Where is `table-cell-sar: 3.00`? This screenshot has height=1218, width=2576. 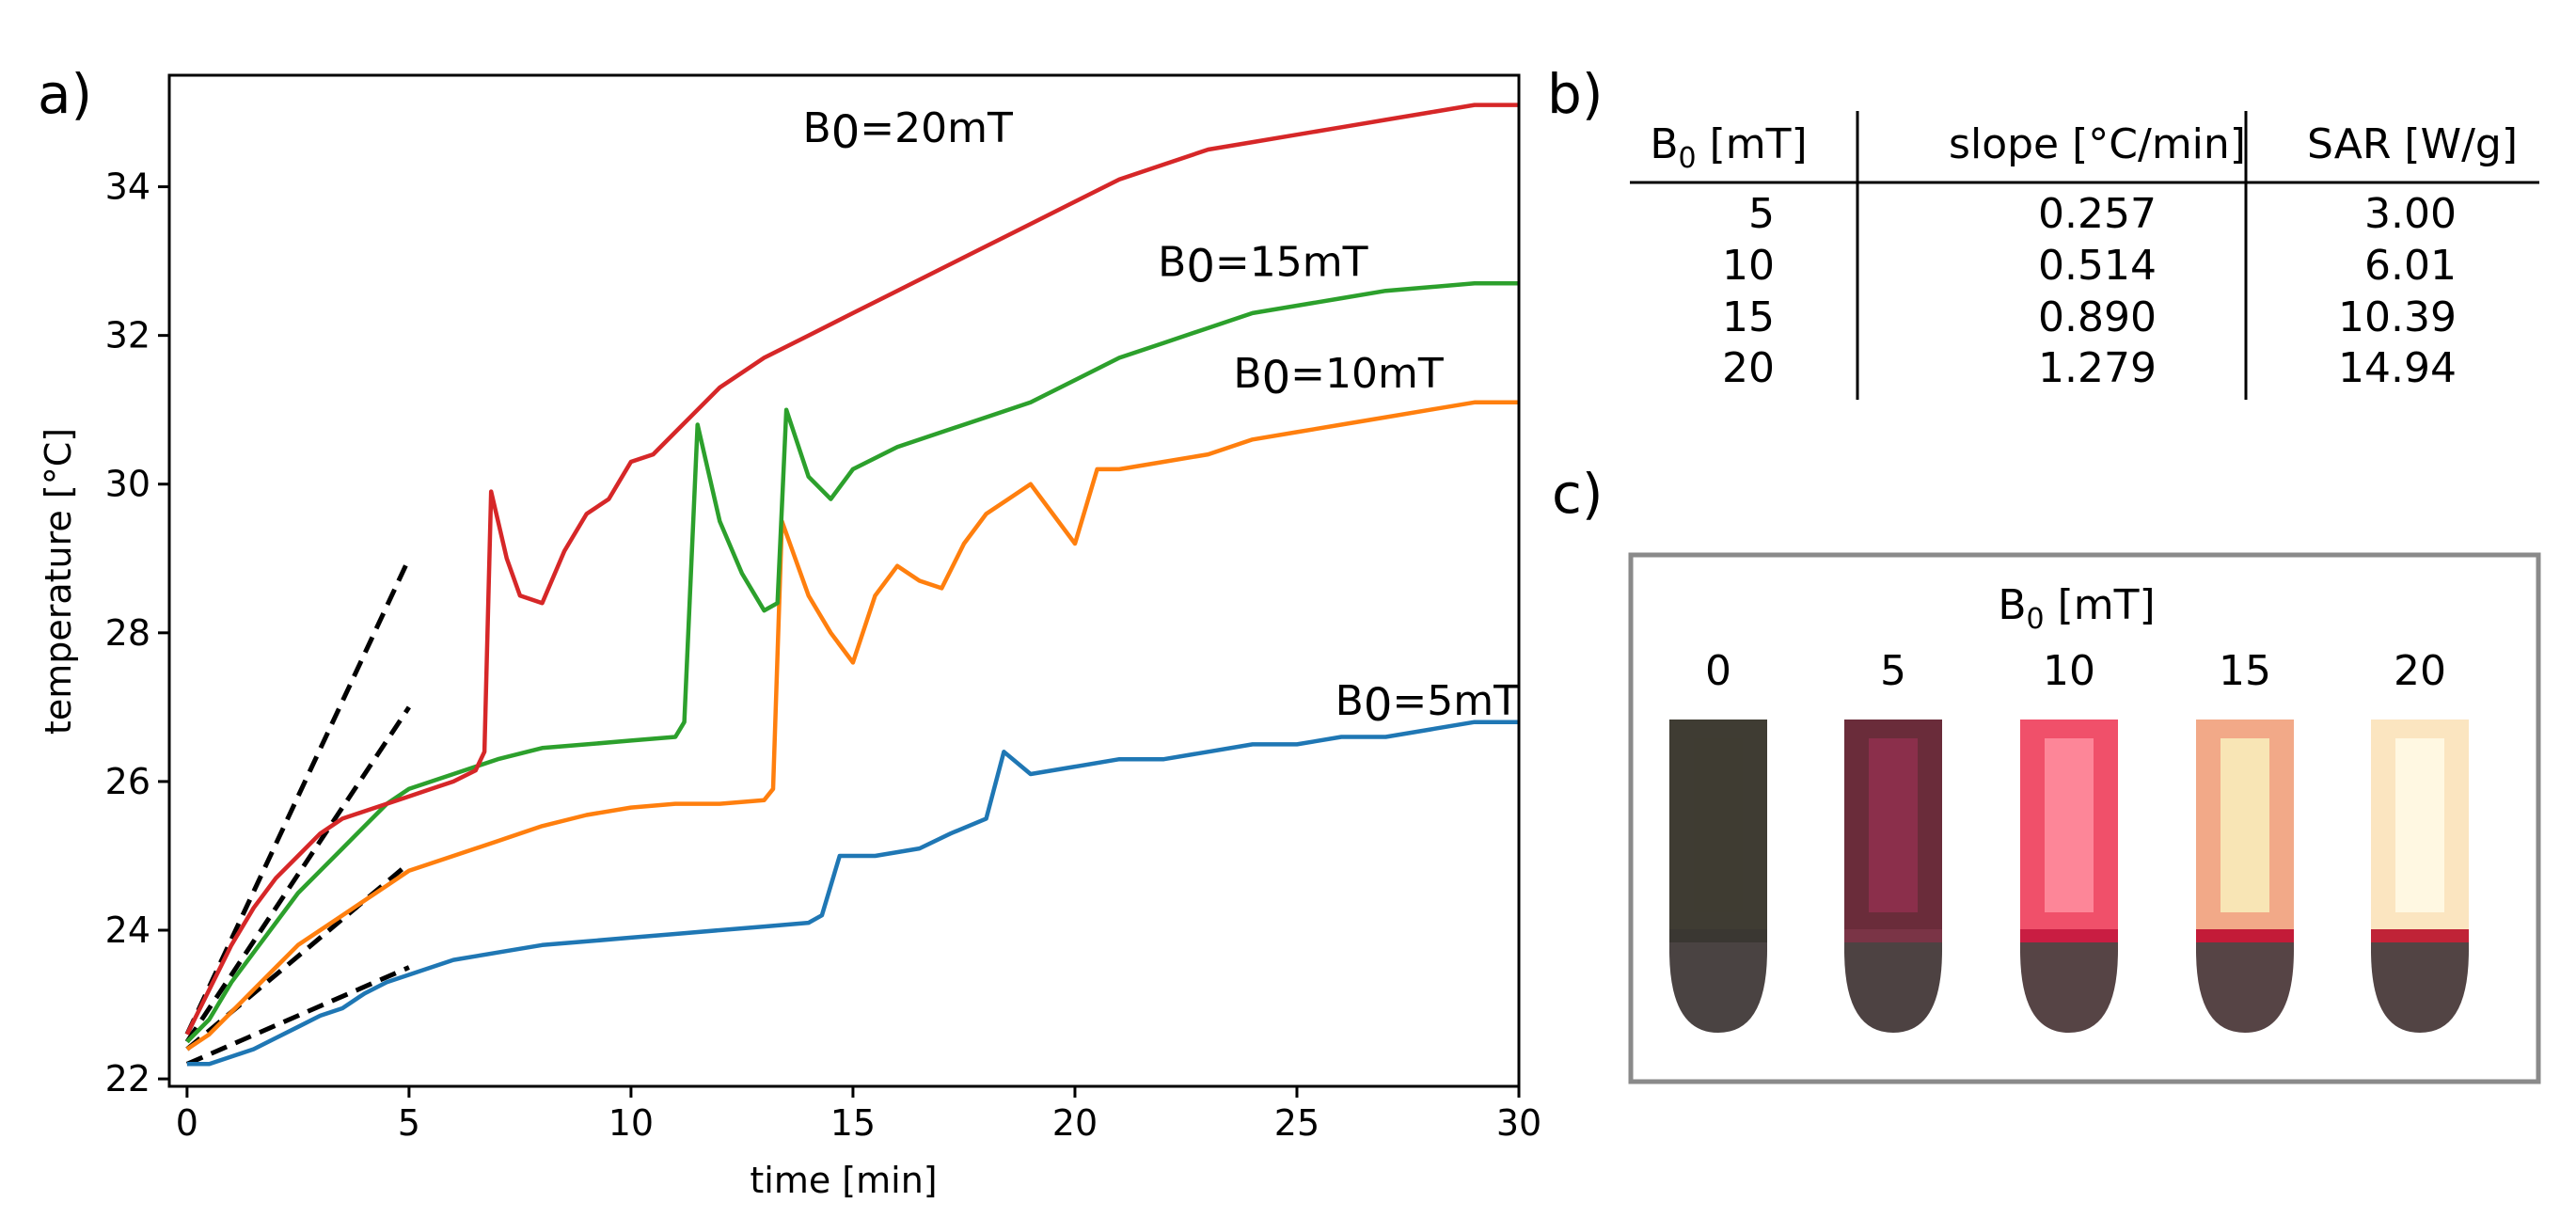 table-cell-sar: 3.00 is located at coordinates (2410, 214).